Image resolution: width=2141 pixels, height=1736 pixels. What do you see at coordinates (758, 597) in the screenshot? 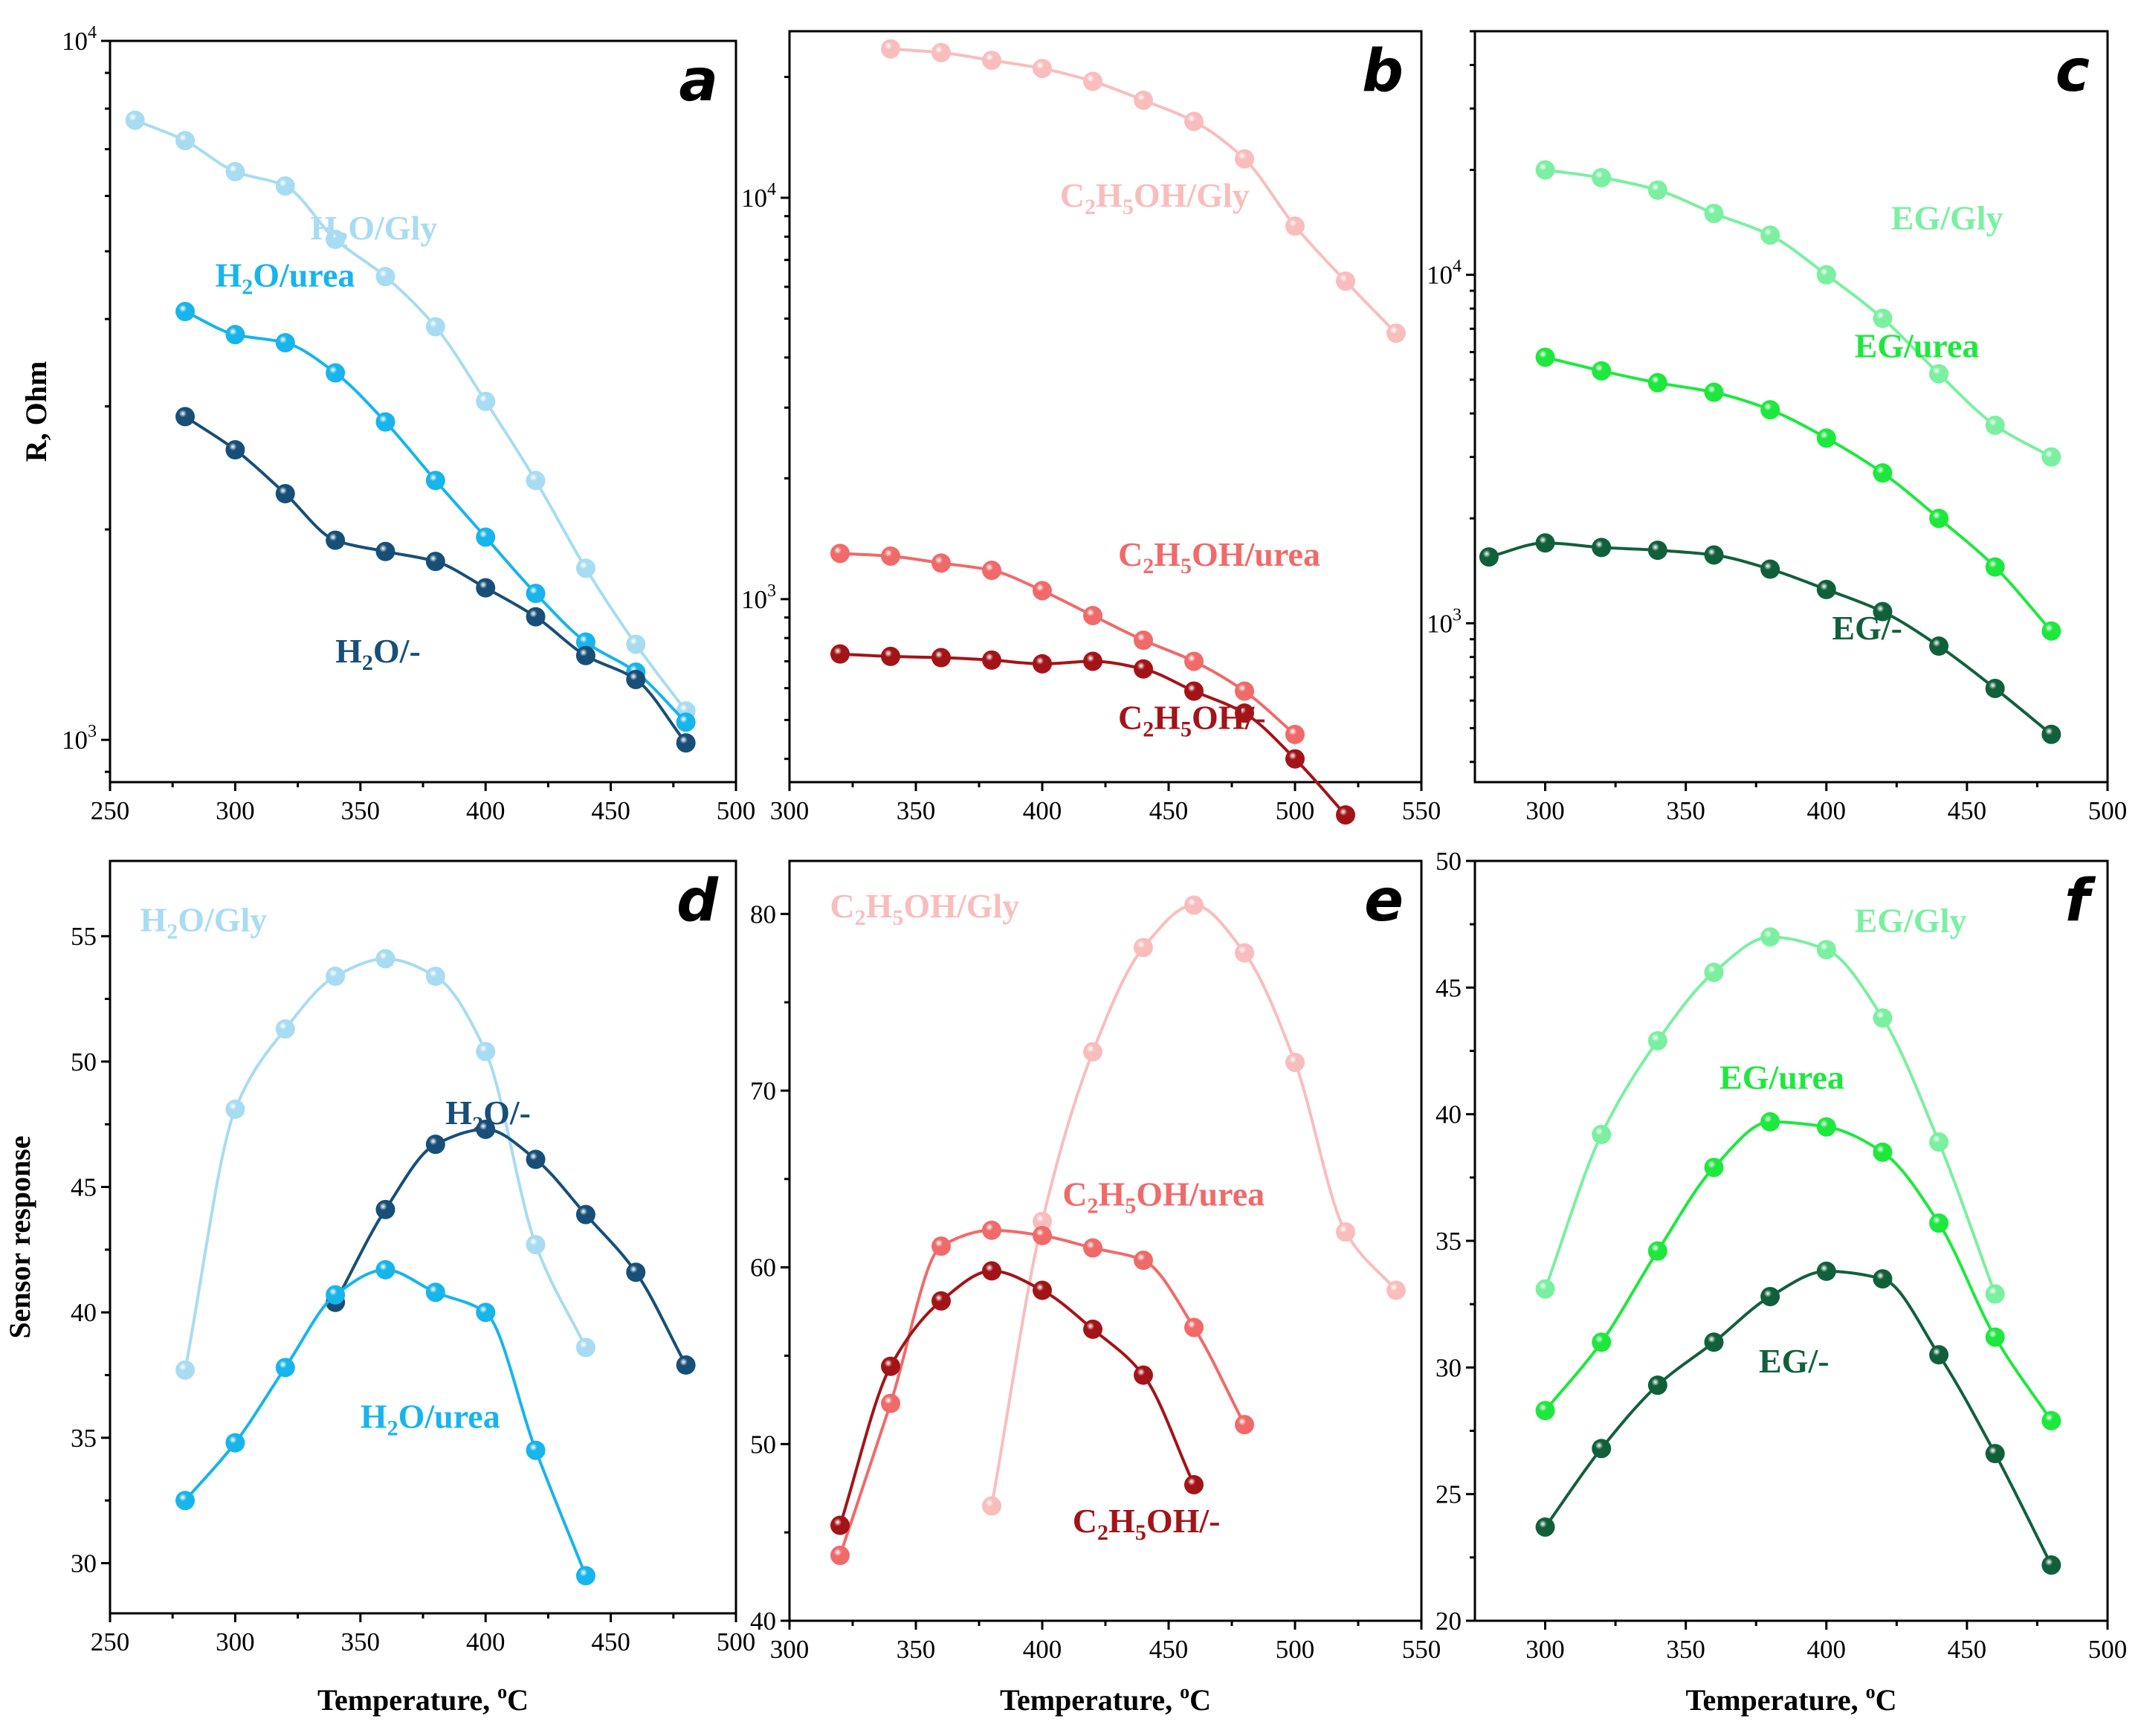
I see `y-tick-label: 10³` at bounding box center [758, 597].